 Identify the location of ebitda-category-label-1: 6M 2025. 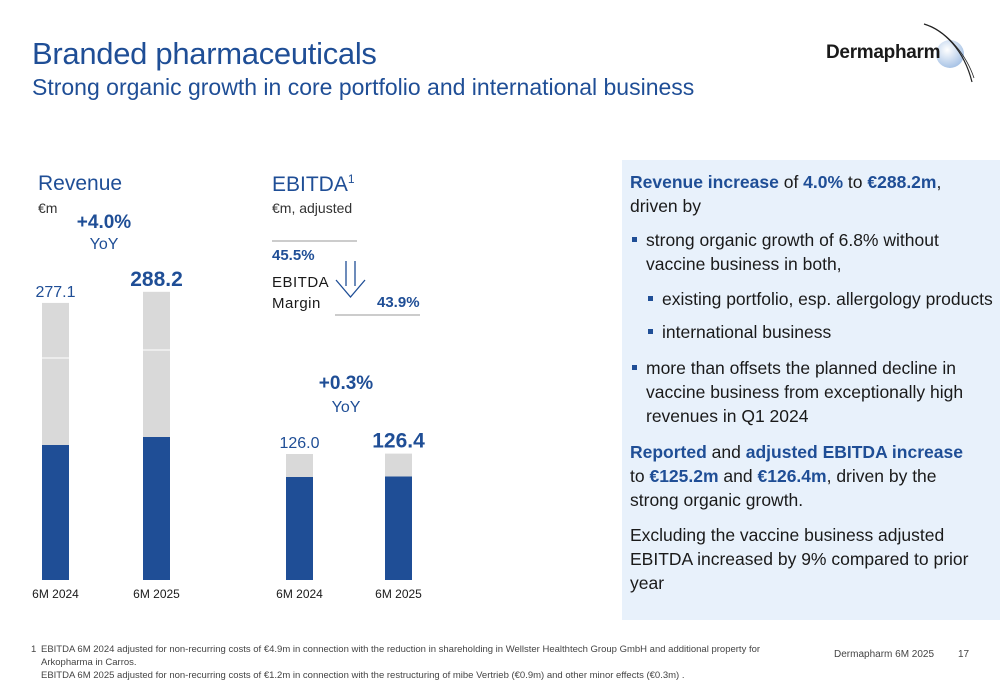
(398, 594).